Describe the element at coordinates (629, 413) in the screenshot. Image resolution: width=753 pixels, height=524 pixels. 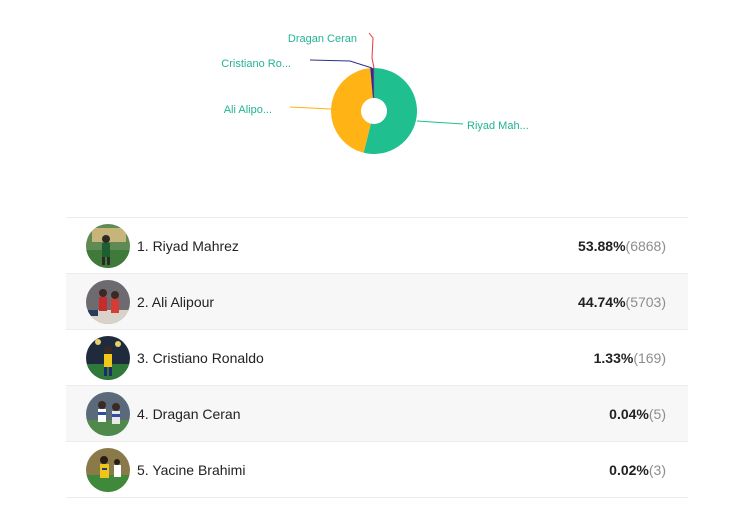
I see `vote-percent: 0.04%` at that location.